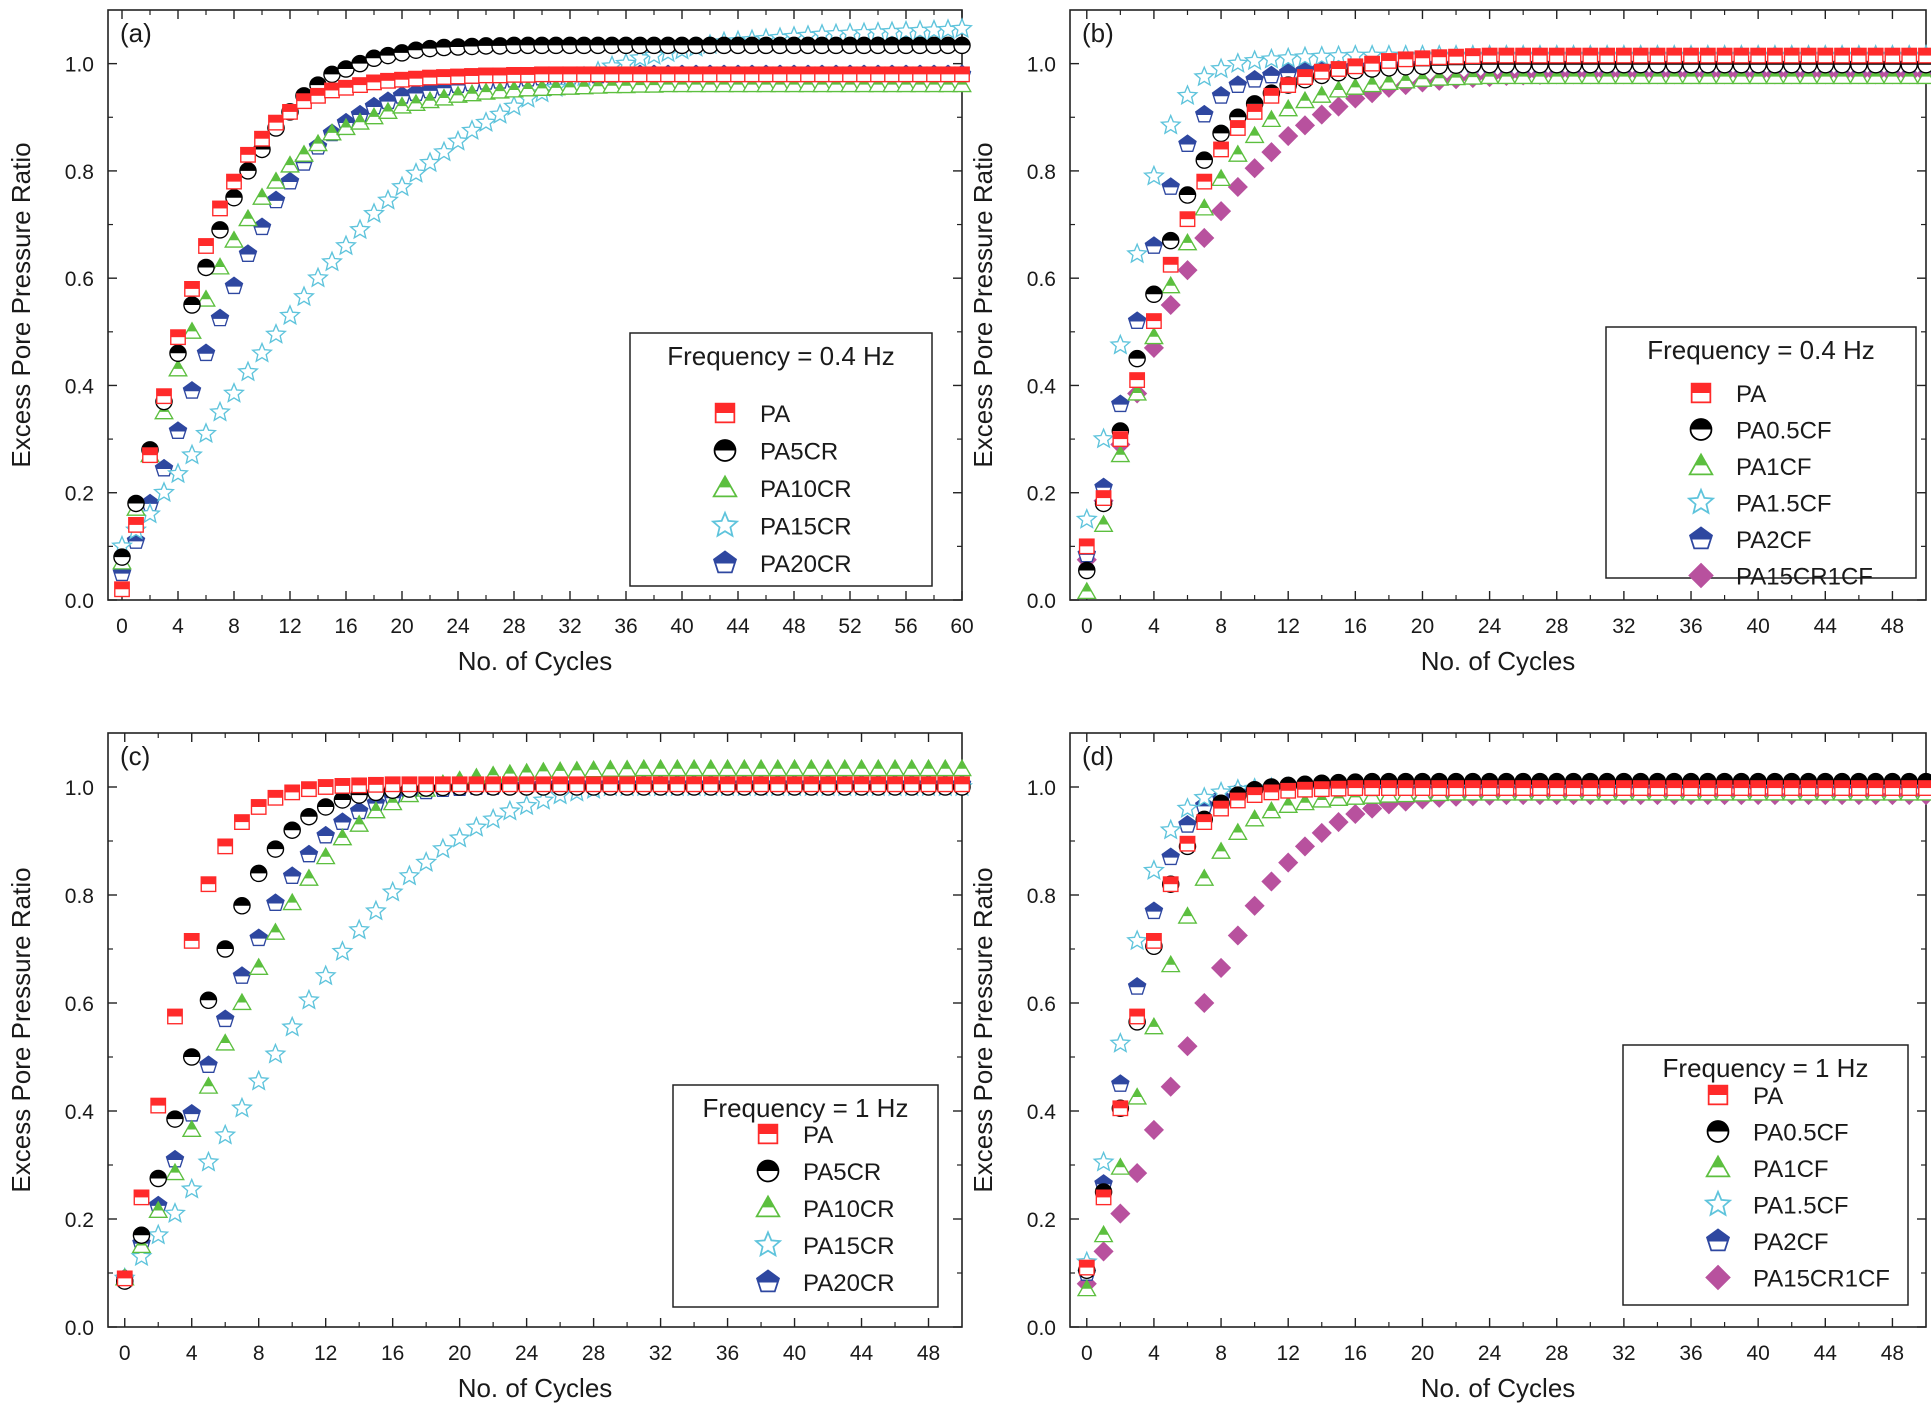 The image size is (1931, 1418). What do you see at coordinates (1774, 467) in the screenshot?
I see `legend-label-PA1CF: PA1CF` at bounding box center [1774, 467].